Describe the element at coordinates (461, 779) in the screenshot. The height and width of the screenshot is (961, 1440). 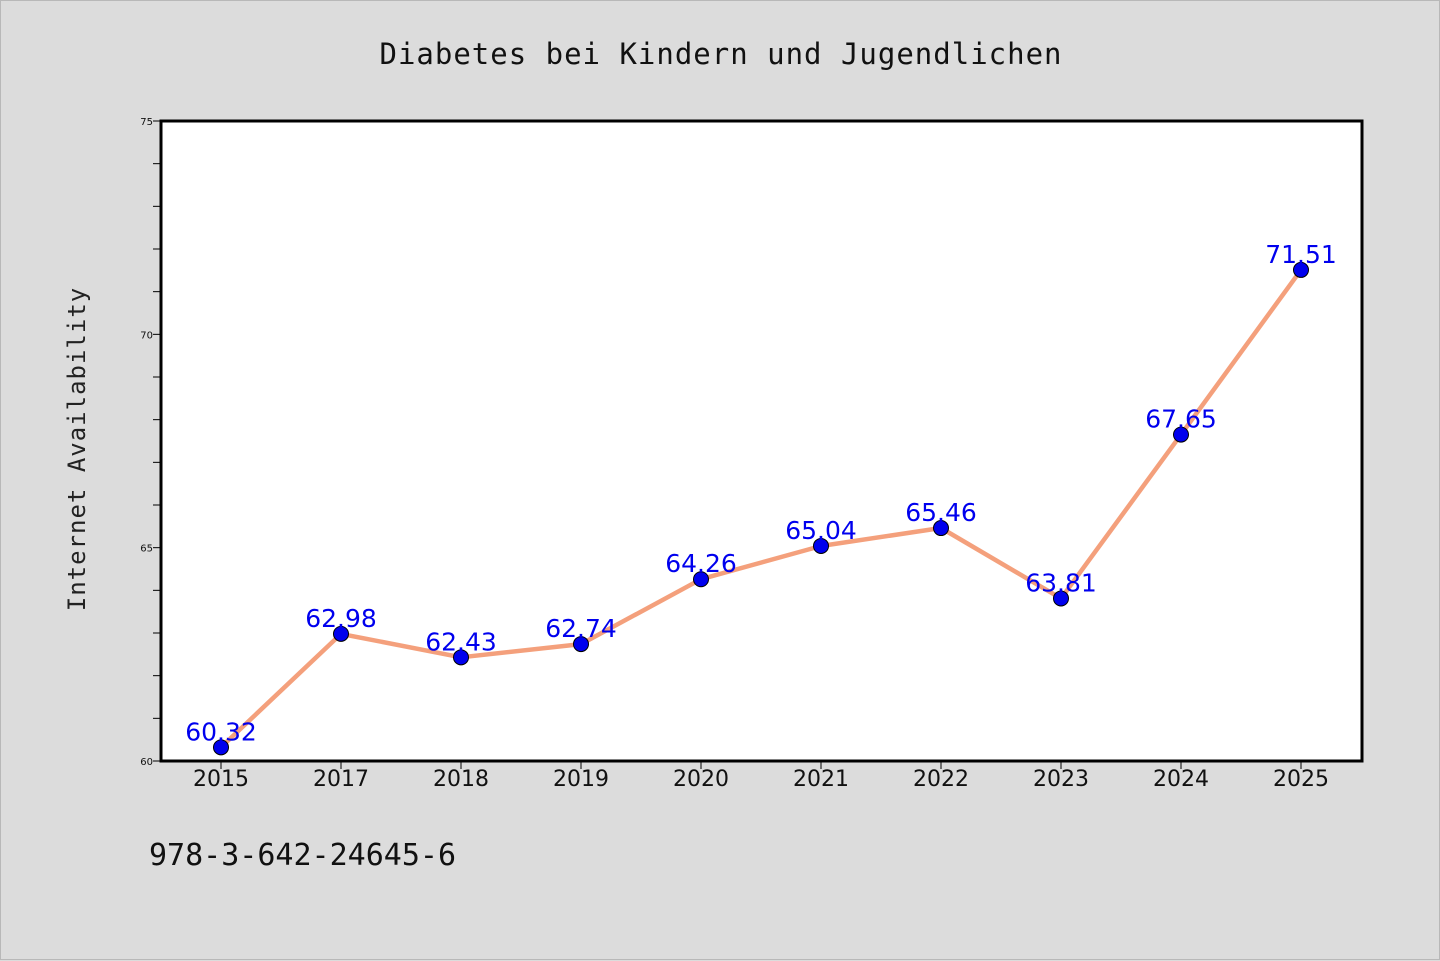
I see `x-tick-label: 2018` at that location.